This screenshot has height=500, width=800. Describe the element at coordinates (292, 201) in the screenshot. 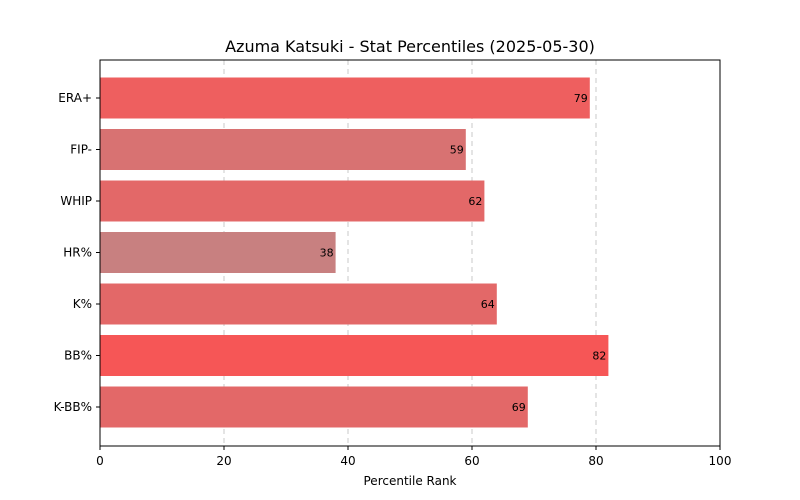

I see `bar-whip` at that location.